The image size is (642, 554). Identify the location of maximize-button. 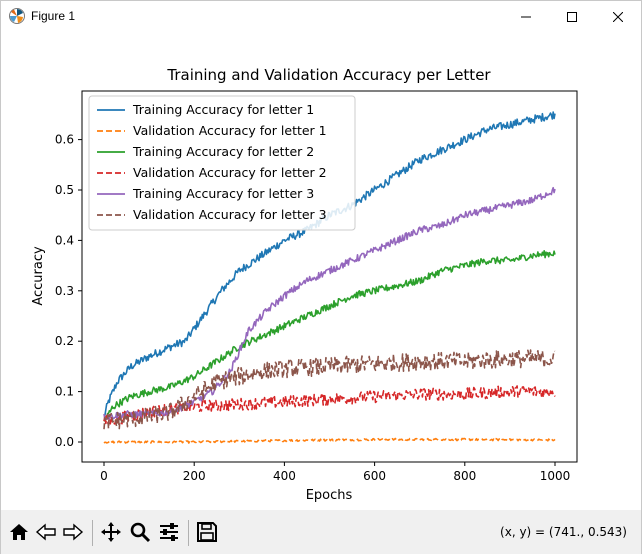
(572, 16).